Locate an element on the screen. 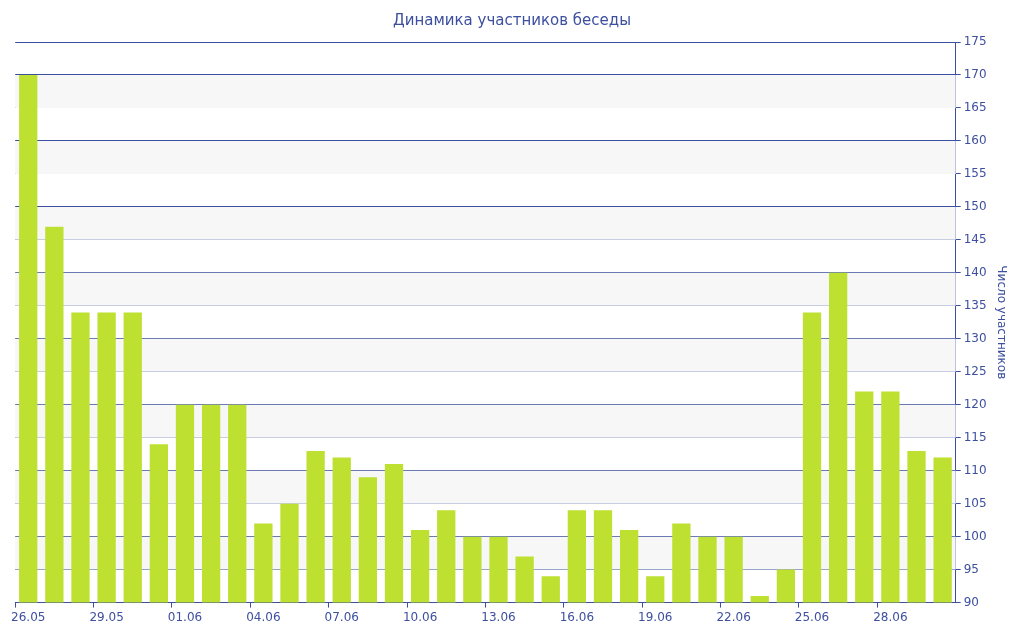 The height and width of the screenshot is (640, 1024). x-tick-label: 28.06 is located at coordinates (890, 616).